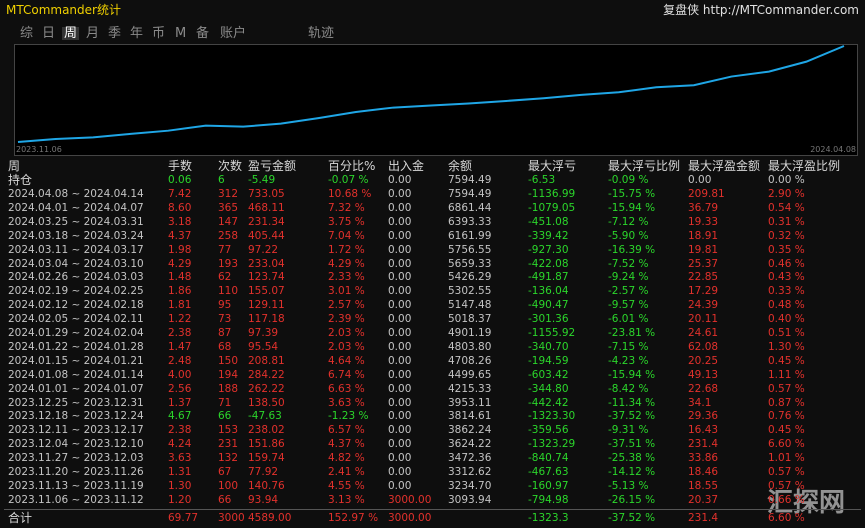  I want to click on cell: -6.01 %, so click(628, 319).